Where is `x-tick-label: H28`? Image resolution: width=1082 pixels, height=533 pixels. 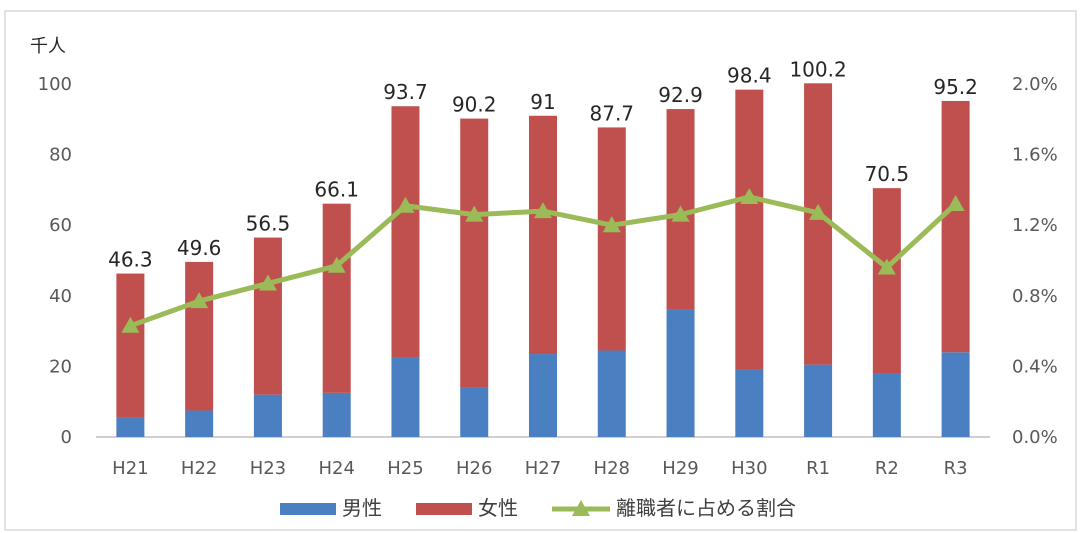 x-tick-label: H28 is located at coordinates (612, 468).